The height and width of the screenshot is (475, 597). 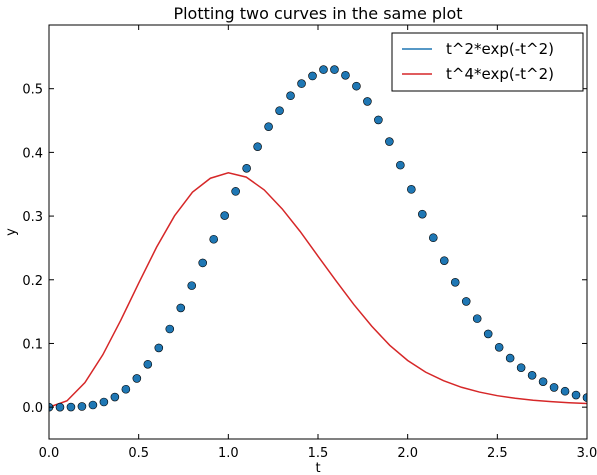 I want to click on x-tick-label: 1.0, so click(x=228, y=453).